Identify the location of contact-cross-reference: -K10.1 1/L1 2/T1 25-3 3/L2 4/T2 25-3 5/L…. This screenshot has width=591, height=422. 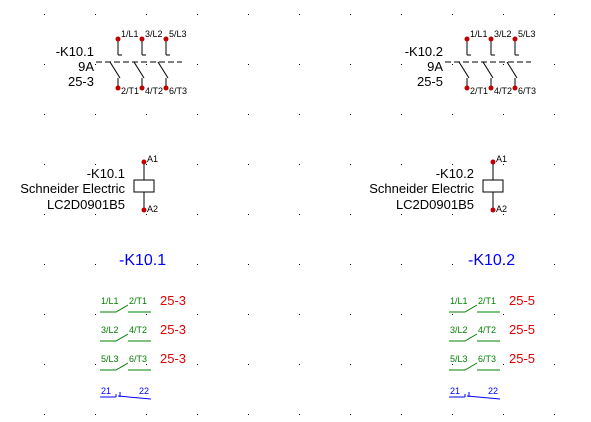
(143, 326).